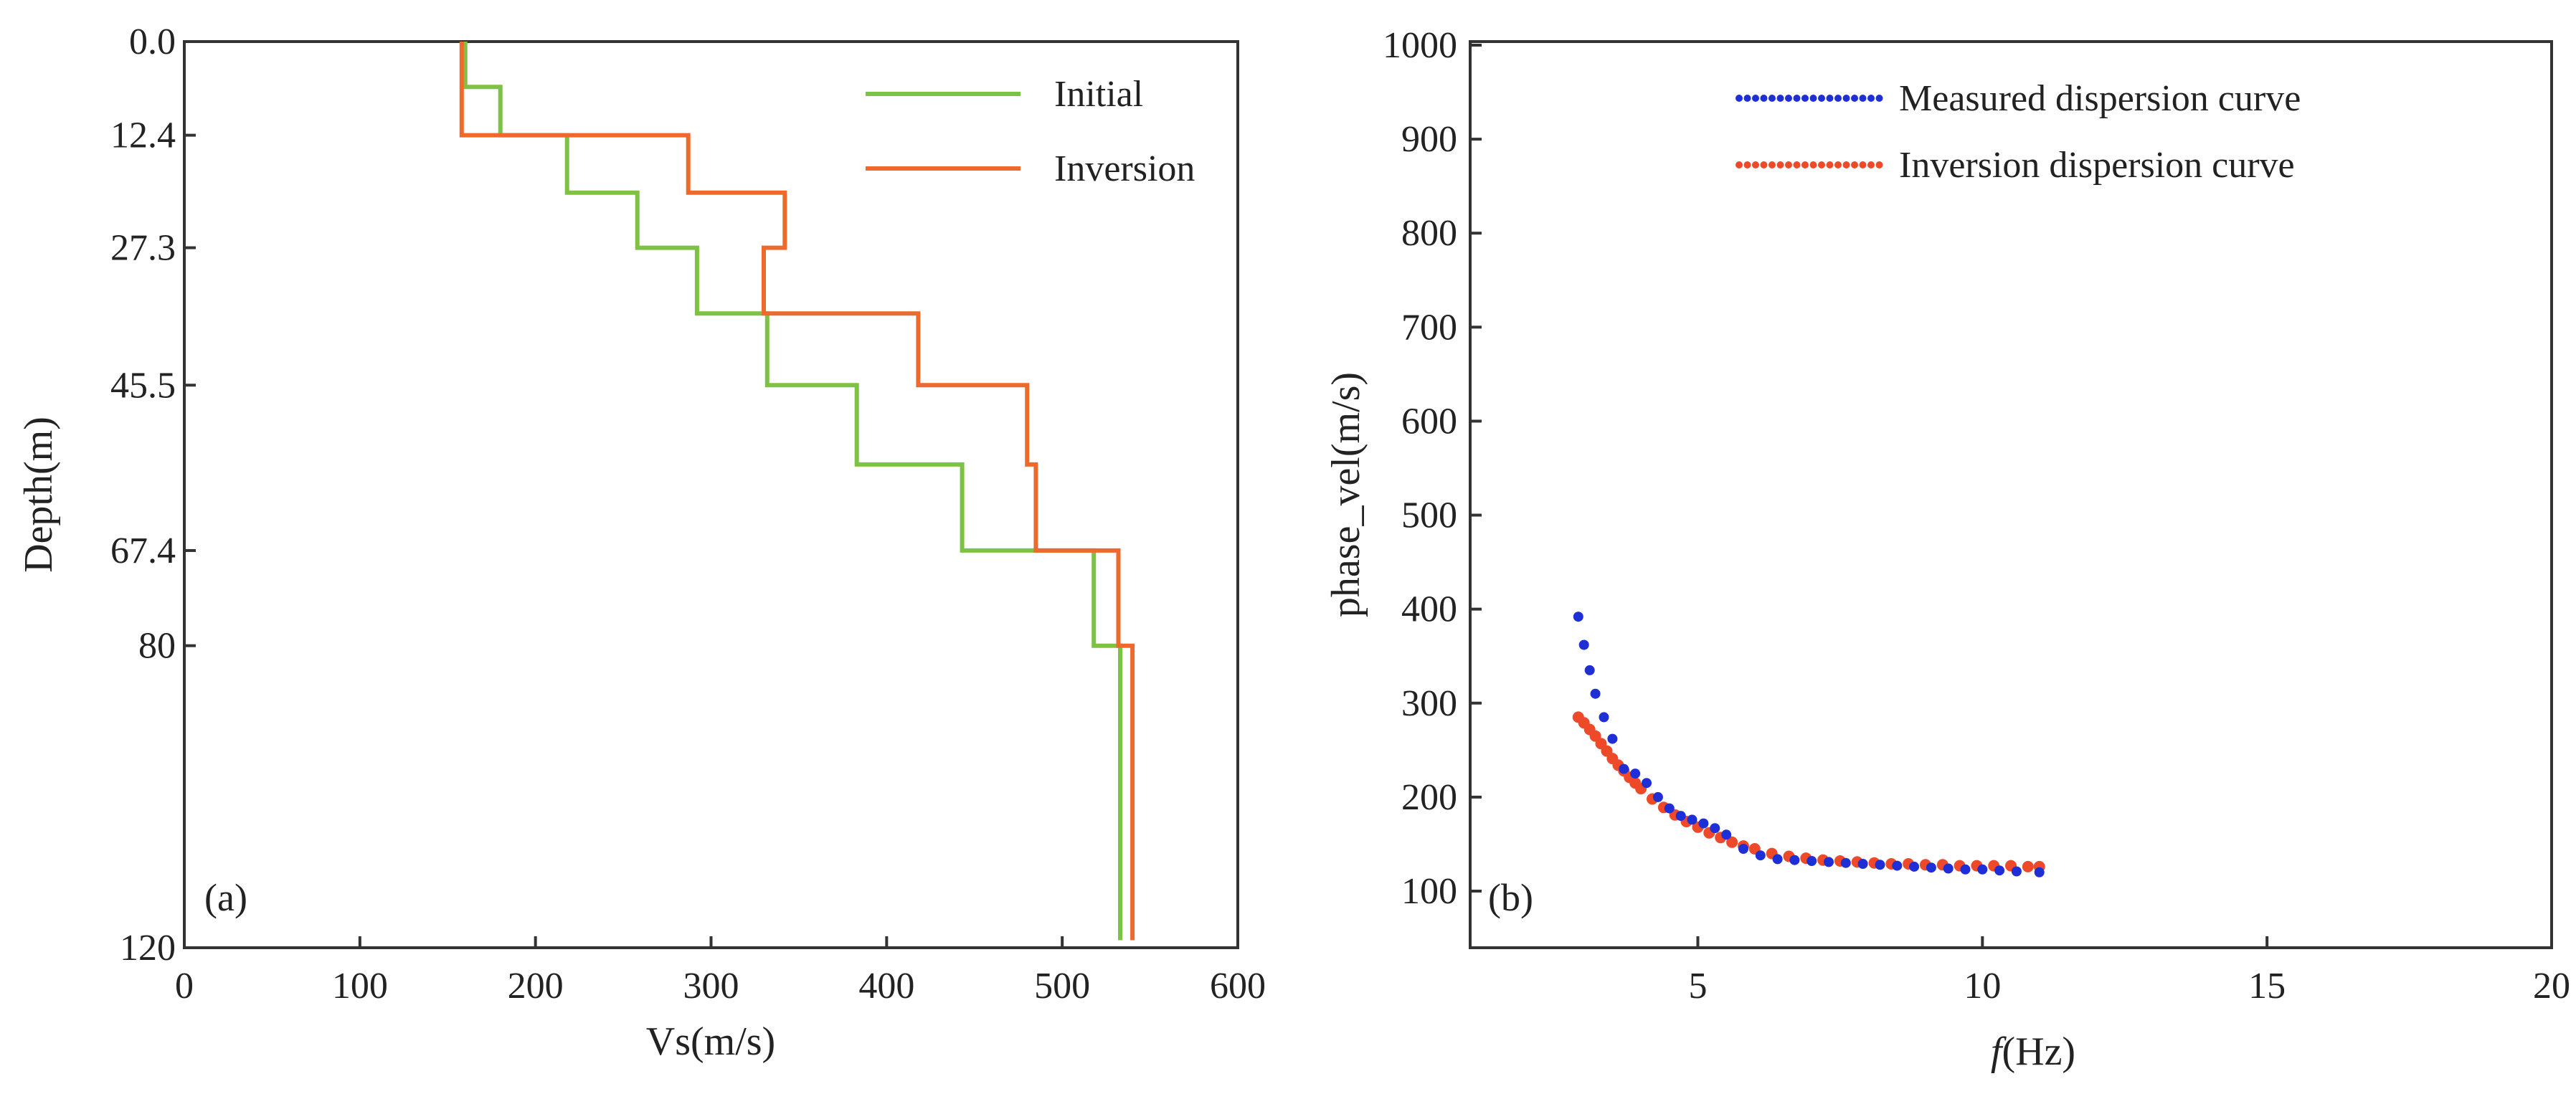 Image resolution: width=2576 pixels, height=1099 pixels. I want to click on panel-label-b: (b), so click(1510, 897).